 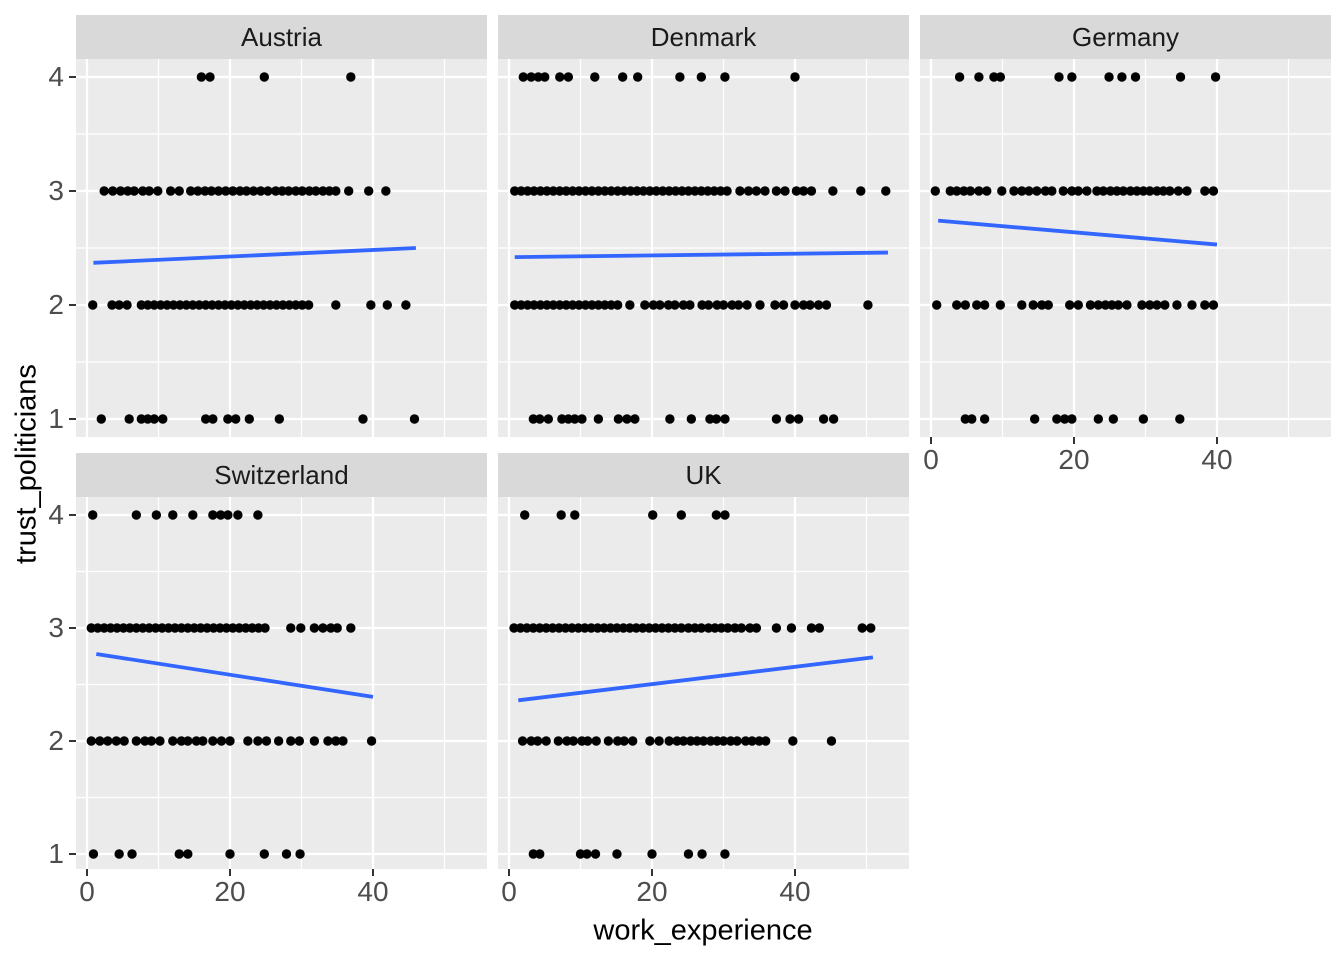 I want to click on facet-strip-germany: Germany, so click(x=1125, y=37).